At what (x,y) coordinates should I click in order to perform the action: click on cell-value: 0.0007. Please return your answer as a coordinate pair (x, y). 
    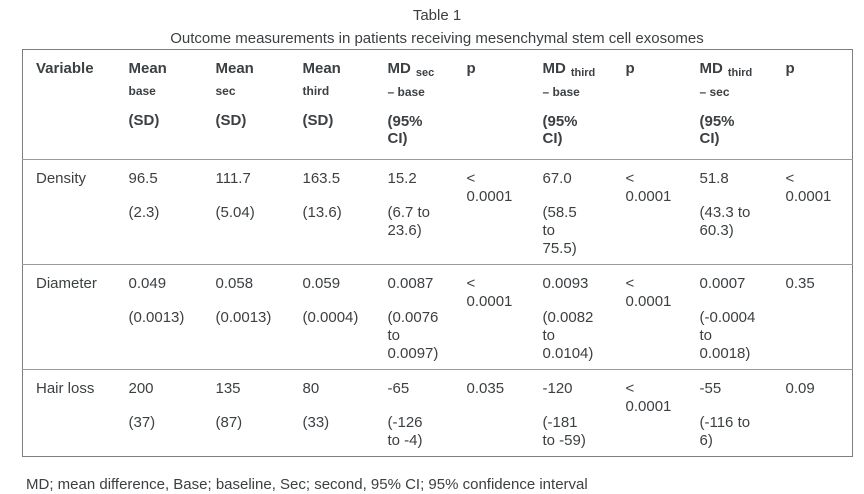
    Looking at the image, I should click on (722, 283).